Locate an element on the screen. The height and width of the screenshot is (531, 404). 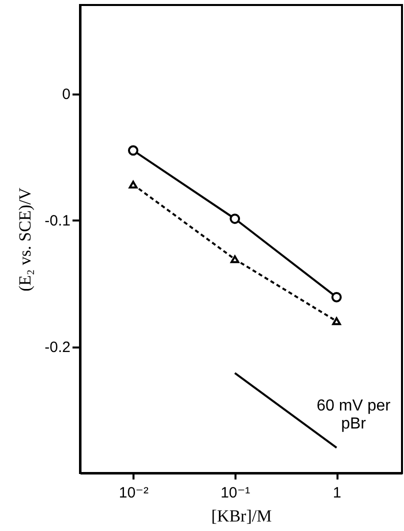
annotation: 60 mV per pBr is located at coordinates (354, 415).